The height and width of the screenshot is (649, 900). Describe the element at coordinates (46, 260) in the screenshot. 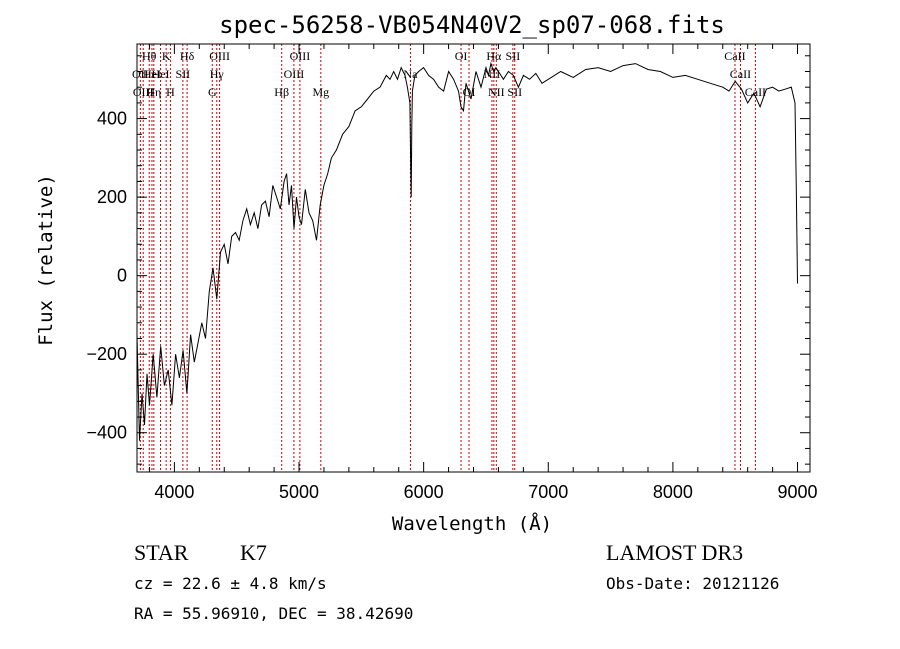

I see `y-axis-label: Flux (relative)` at that location.